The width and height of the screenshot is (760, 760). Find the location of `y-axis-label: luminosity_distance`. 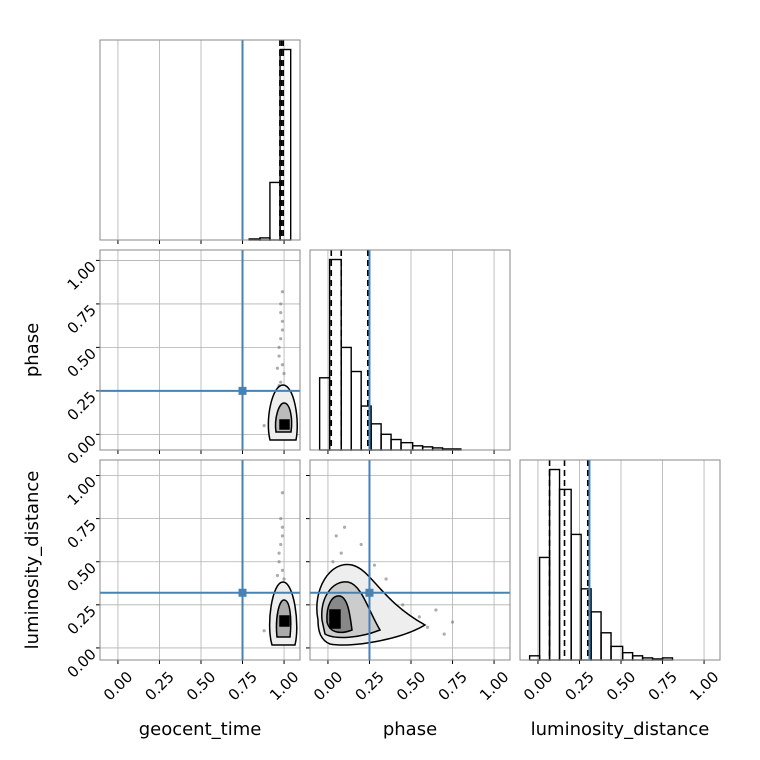

y-axis-label: luminosity_distance is located at coordinates (32, 560).